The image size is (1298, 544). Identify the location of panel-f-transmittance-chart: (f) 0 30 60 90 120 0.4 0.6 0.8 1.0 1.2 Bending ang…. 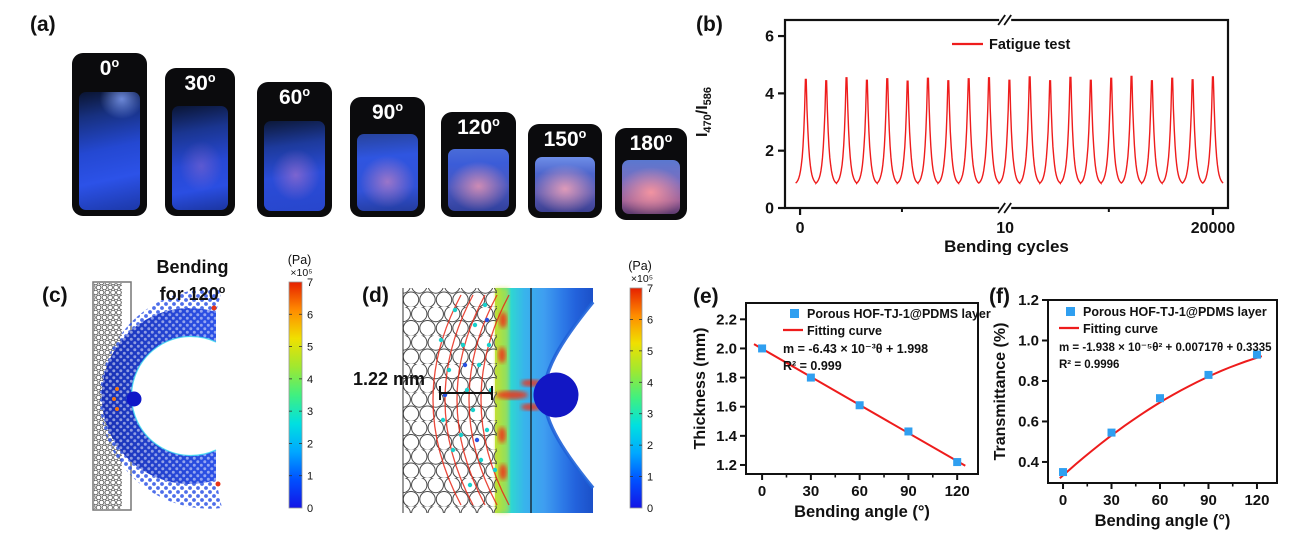
(1143, 413).